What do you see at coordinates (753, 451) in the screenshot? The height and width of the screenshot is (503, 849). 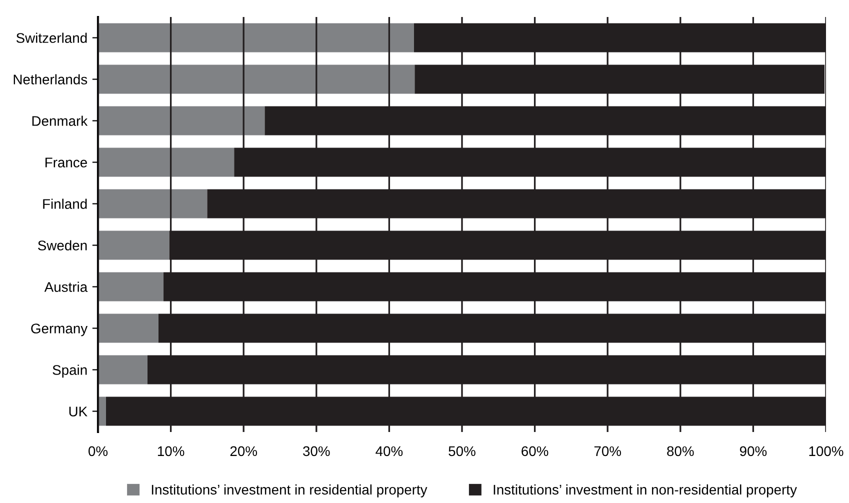 I see `x-tick-label: 90%` at bounding box center [753, 451].